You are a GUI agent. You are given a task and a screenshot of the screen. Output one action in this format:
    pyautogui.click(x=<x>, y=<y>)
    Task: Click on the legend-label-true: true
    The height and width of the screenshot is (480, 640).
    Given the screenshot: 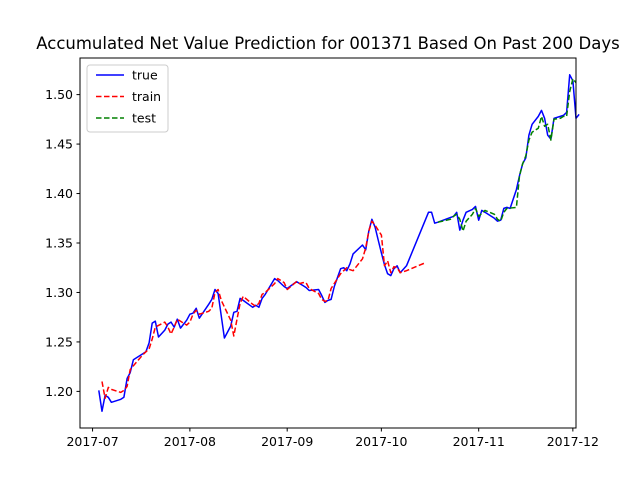 What is the action you would take?
    pyautogui.click(x=145, y=75)
    